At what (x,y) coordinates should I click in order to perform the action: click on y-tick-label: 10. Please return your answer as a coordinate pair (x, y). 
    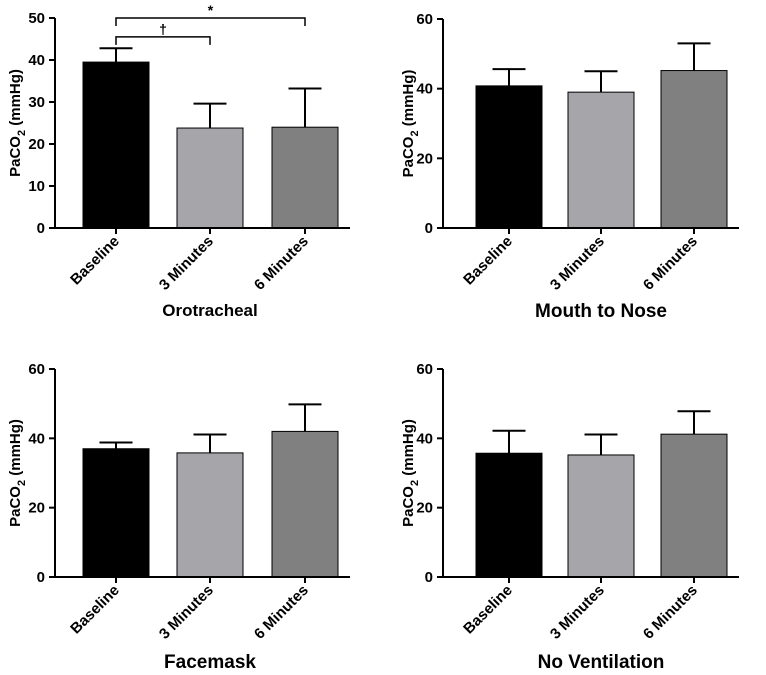
    Looking at the image, I should click on (36, 186).